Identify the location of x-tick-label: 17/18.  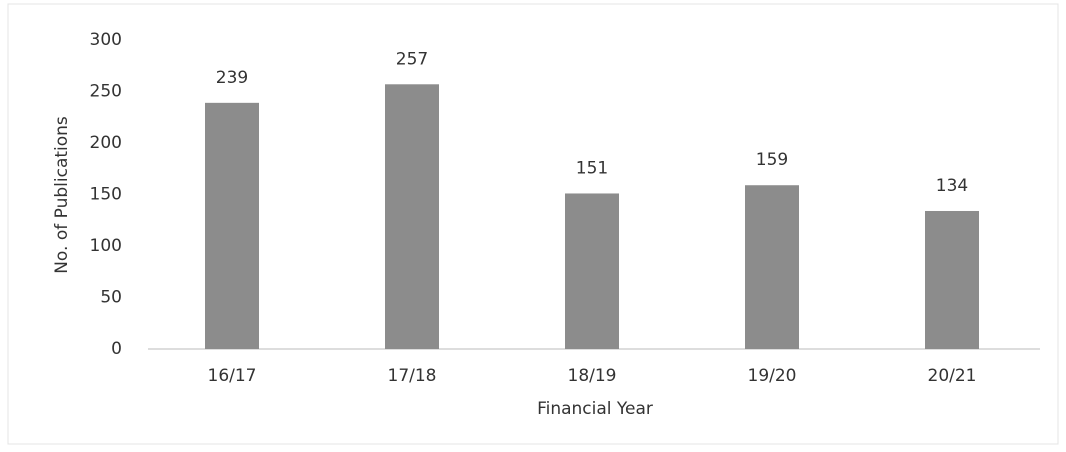
(412, 376).